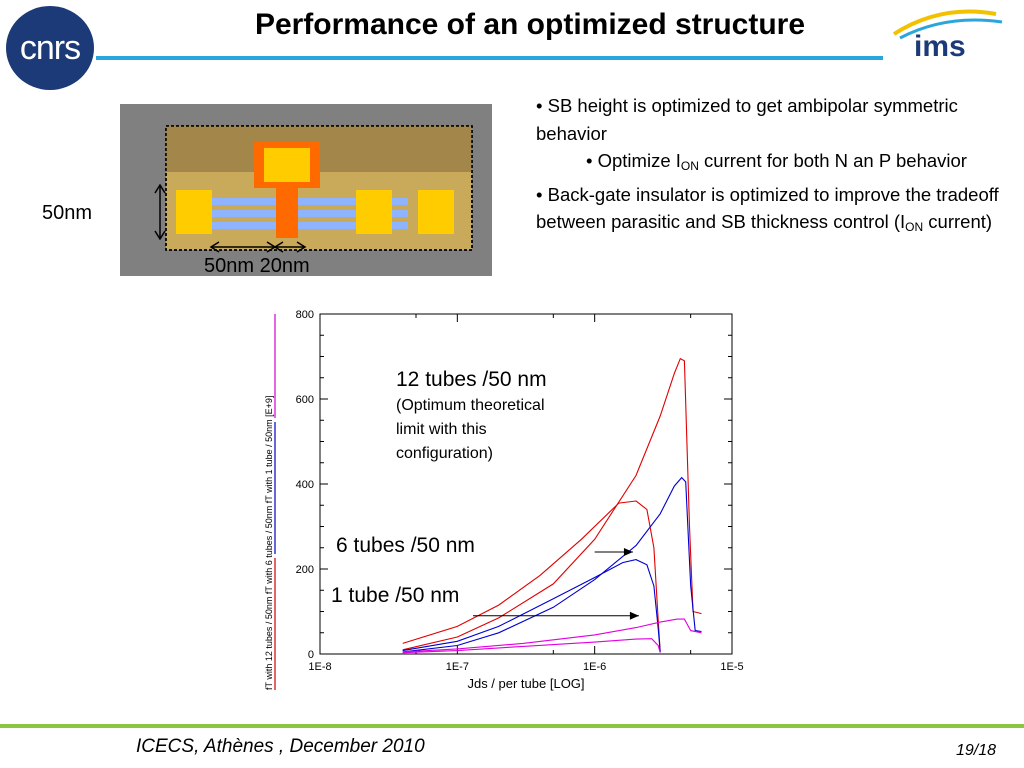  I want to click on structure-figure, so click(306, 190).